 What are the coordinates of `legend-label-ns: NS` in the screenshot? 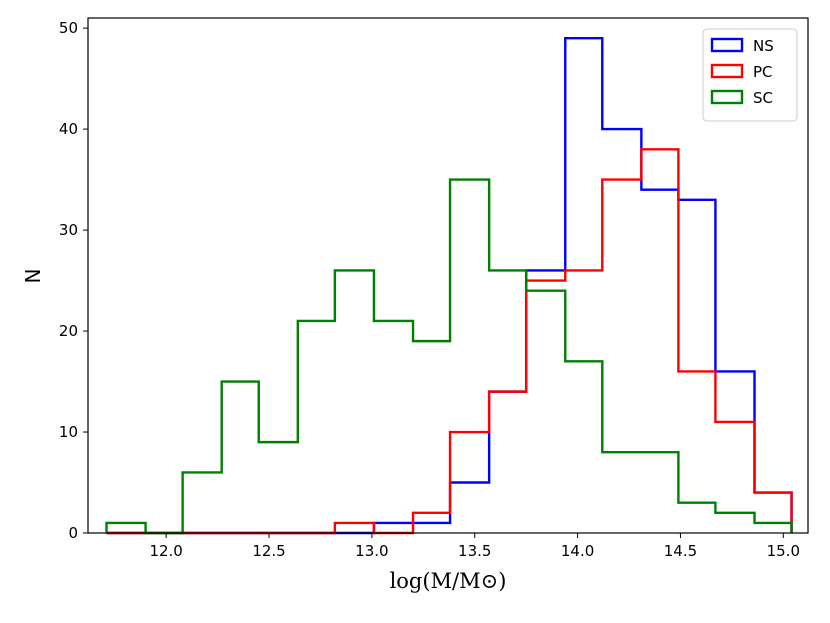 It's located at (763, 46).